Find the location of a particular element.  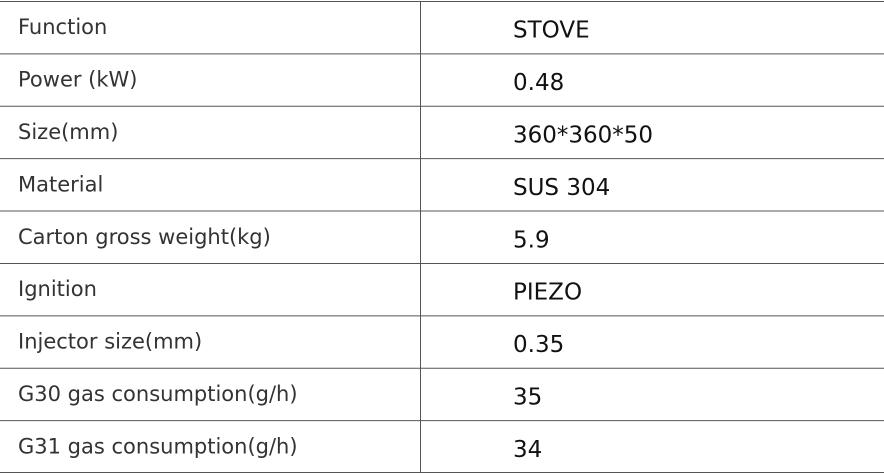

row-value: 0.48 is located at coordinates (538, 83).